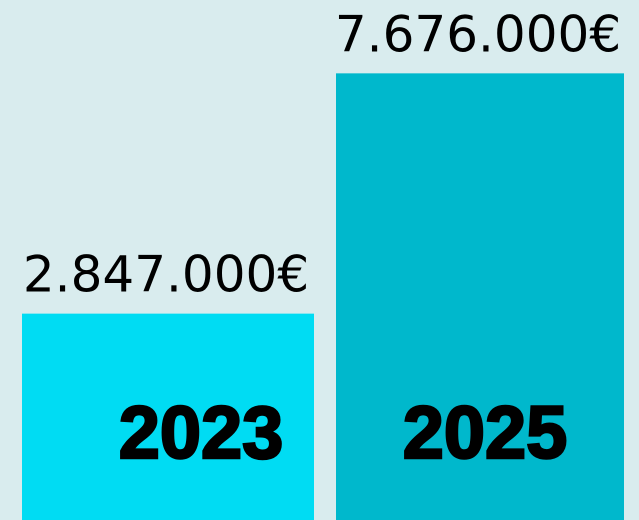 Image resolution: width=639 pixels, height=520 pixels. What do you see at coordinates (485, 432) in the screenshot?
I see `category-label: 2025` at bounding box center [485, 432].